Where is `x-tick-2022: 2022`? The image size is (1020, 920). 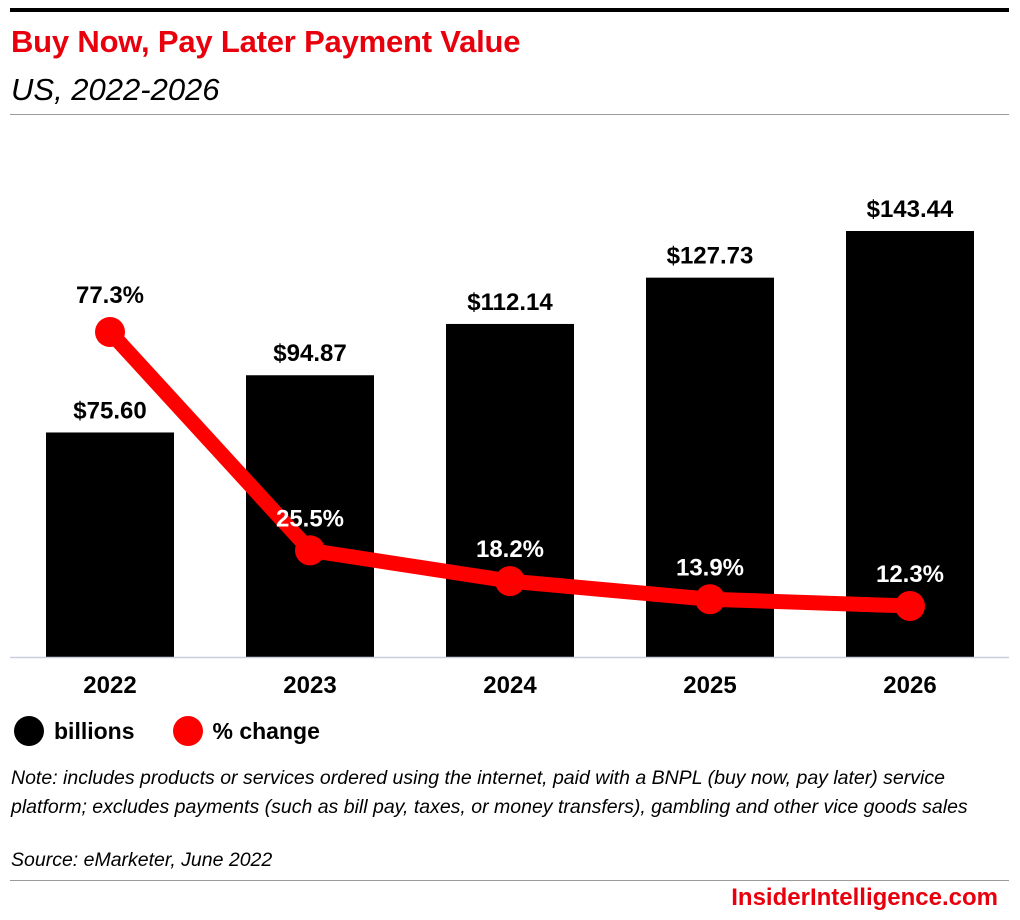
x-tick-2022: 2022 is located at coordinates (109, 685).